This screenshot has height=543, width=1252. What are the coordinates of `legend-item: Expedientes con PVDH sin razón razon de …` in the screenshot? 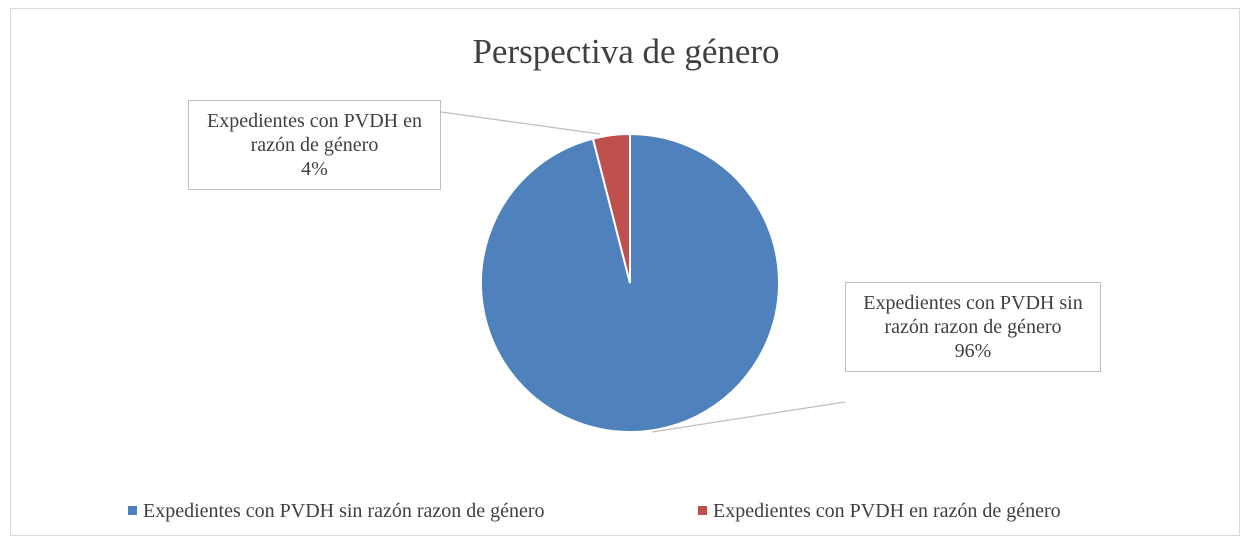 It's located at (336, 511).